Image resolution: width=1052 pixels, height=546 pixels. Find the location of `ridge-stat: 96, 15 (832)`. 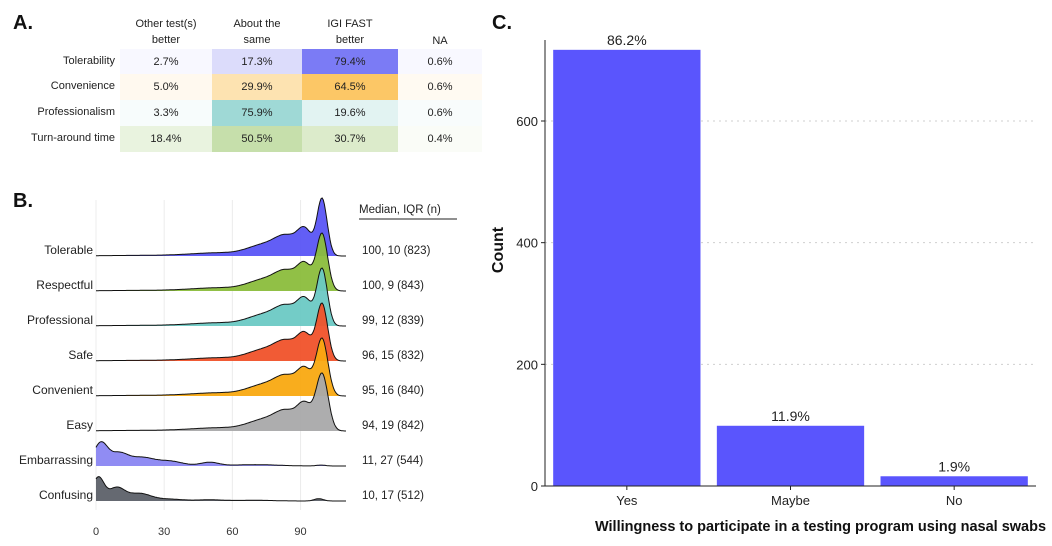

ridge-stat: 96, 15 (832) is located at coordinates (393, 356).